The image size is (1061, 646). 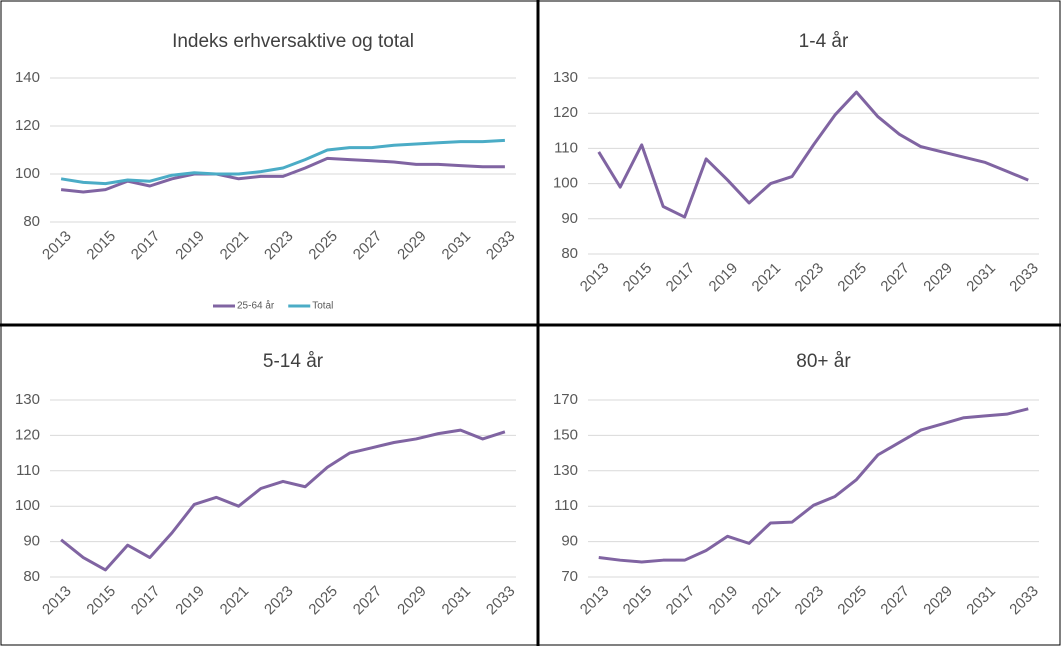 I want to click on y-tick-label: 150, so click(x=565, y=434).